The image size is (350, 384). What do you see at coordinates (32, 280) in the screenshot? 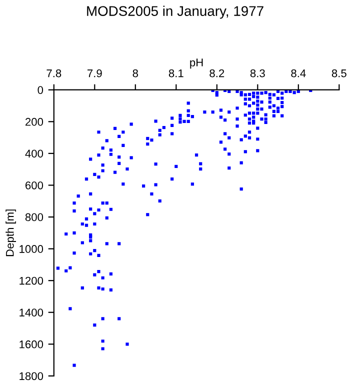
I see `y-tick-label: 1200` at bounding box center [32, 280].